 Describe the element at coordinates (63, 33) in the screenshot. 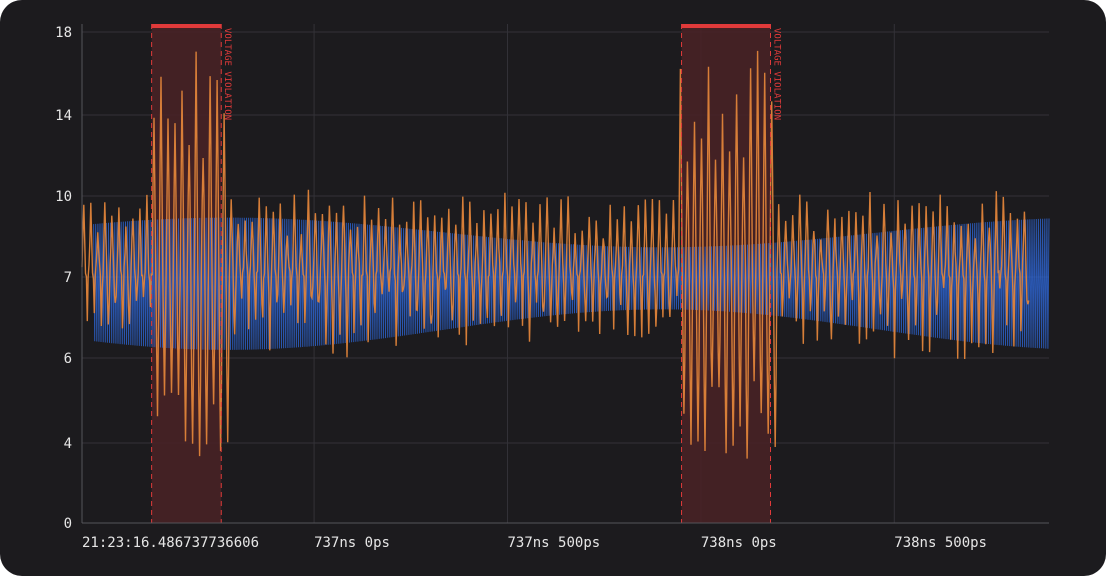

I see `y-tick-label: 18` at that location.